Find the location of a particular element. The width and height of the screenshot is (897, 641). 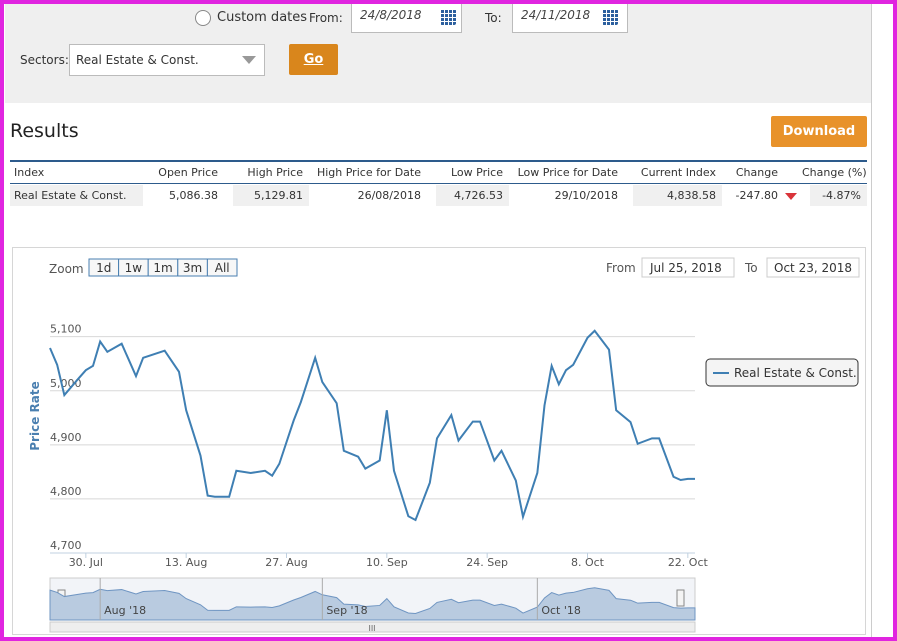

from-label: From: is located at coordinates (326, 18).